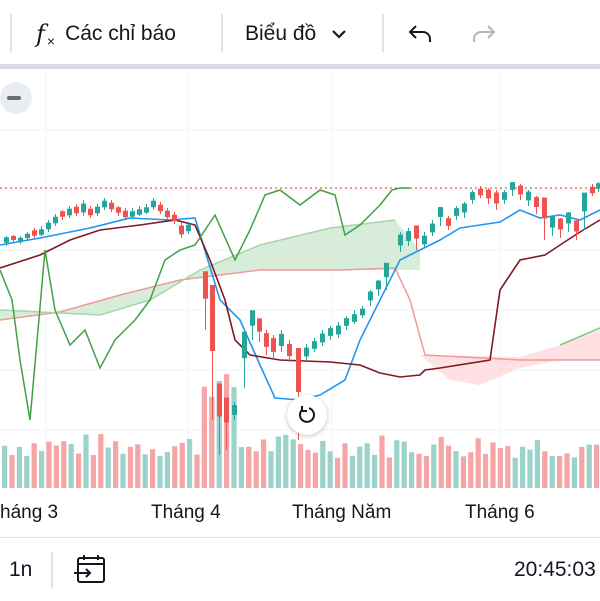 The width and height of the screenshot is (600, 601). I want to click on top-toolbar: f × Các chỉ báo Biểu đồ, so click(300, 33).